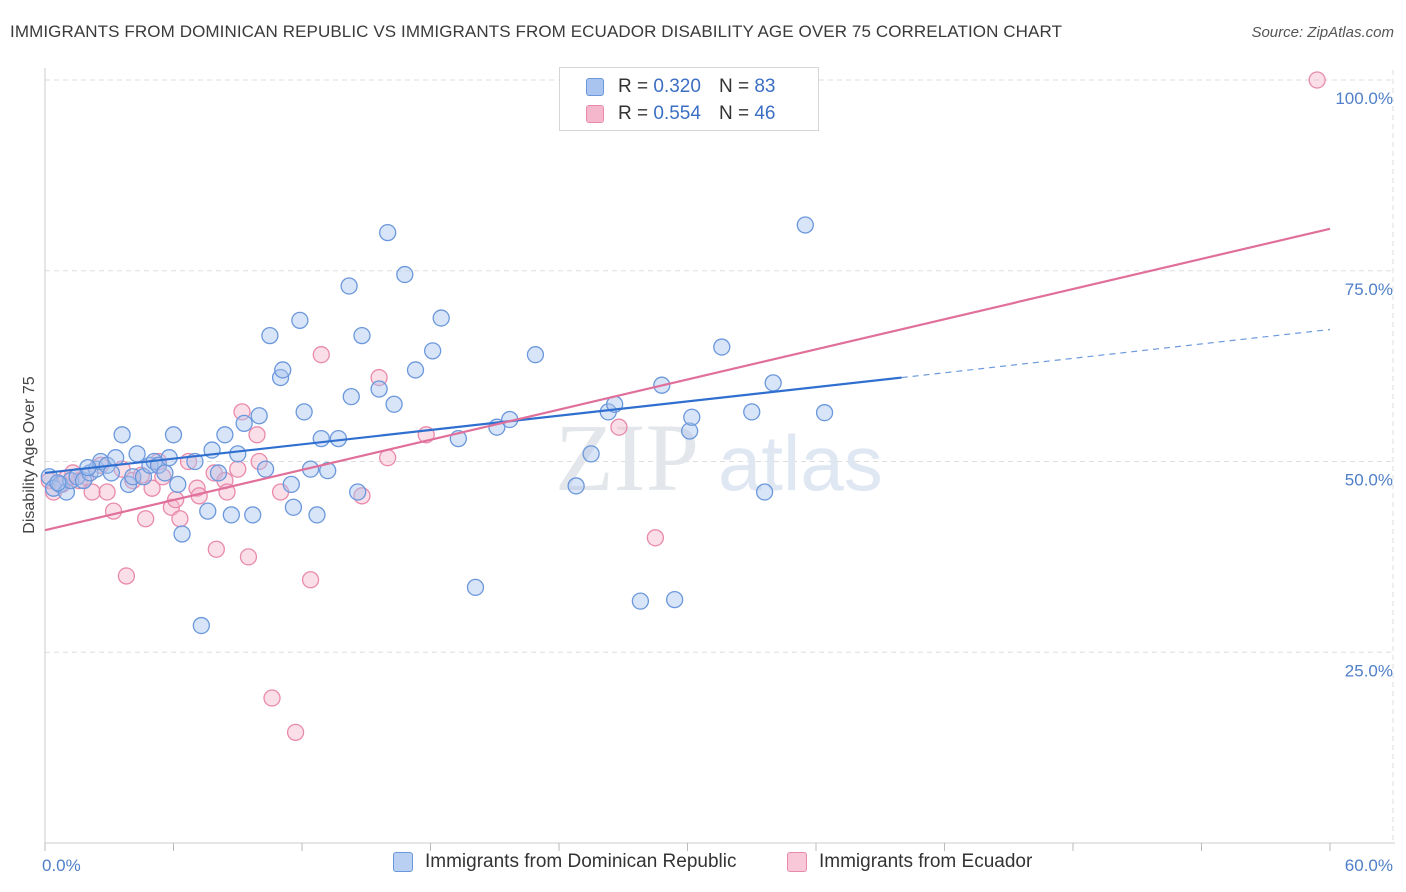 Image resolution: width=1406 pixels, height=892 pixels. I want to click on y-tick-label: 75.0%, so click(1369, 289).